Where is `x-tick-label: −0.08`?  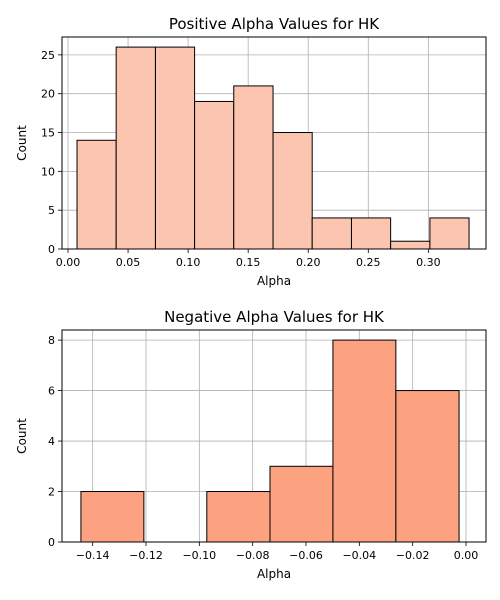
x-tick-label: −0.08 is located at coordinates (253, 555).